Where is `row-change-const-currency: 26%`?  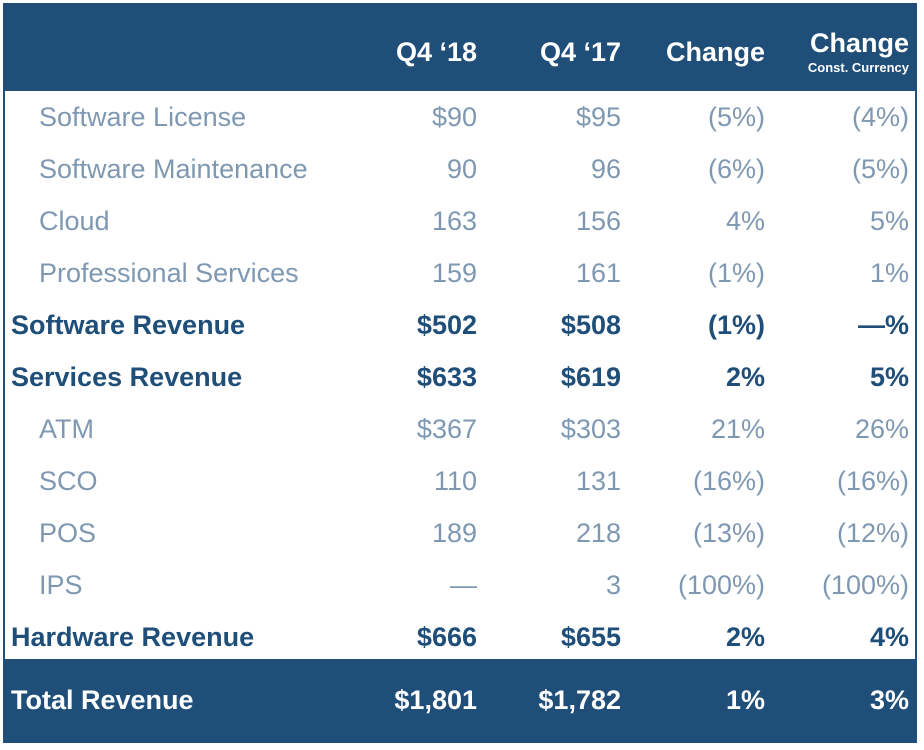 row-change-const-currency: 26% is located at coordinates (881, 429).